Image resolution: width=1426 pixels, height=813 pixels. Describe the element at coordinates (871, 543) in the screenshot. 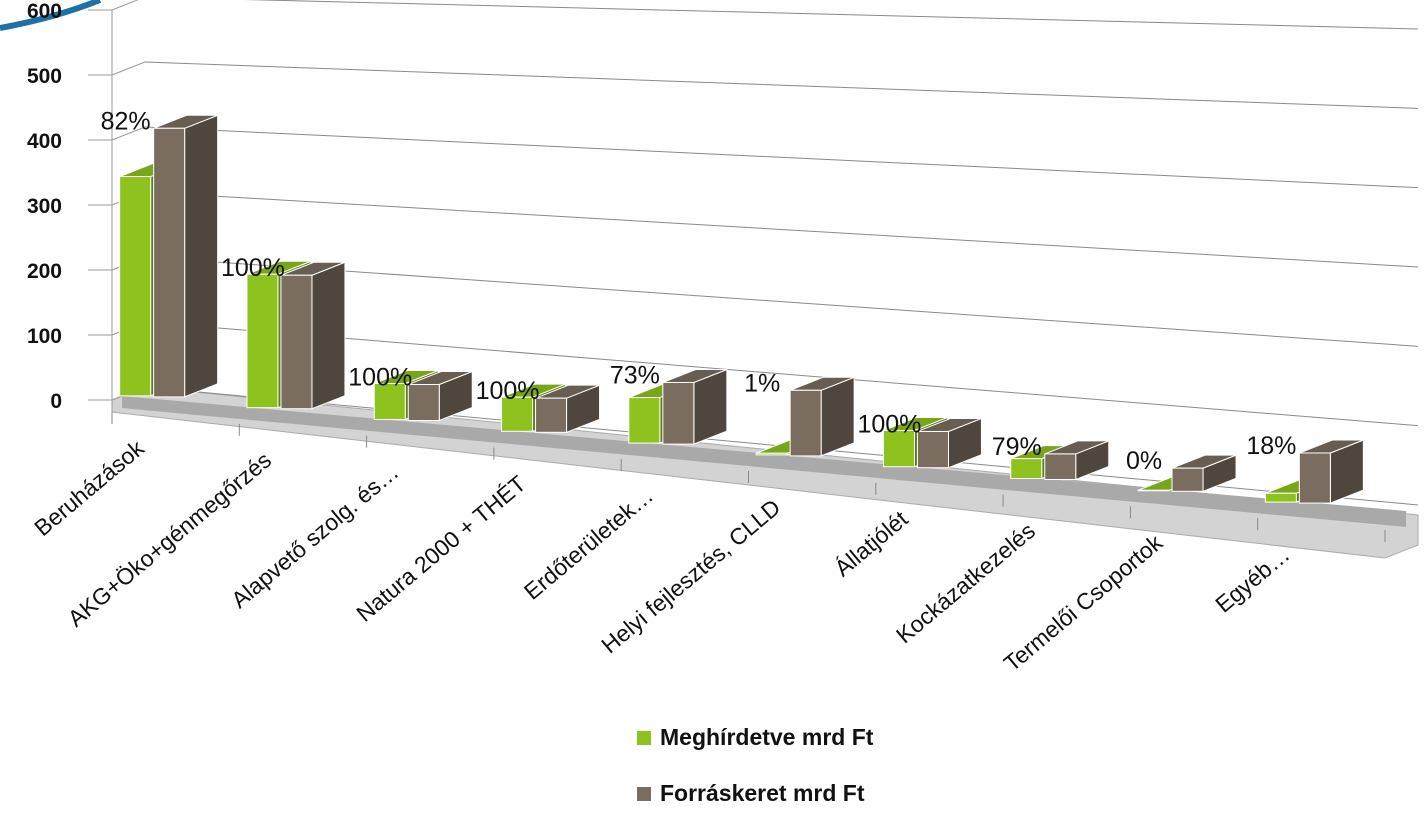

I see `category-label: Állatjólét` at that location.